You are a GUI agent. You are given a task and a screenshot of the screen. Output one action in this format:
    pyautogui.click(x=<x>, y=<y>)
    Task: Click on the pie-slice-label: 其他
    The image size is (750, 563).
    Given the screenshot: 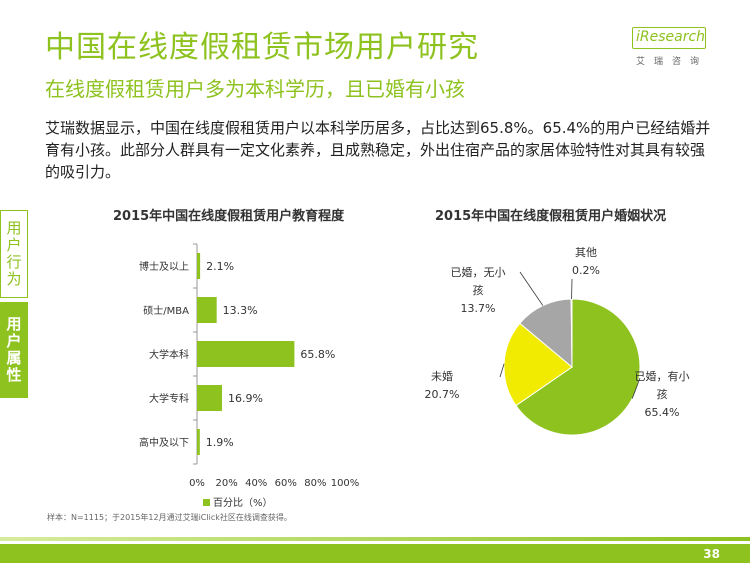 What is the action you would take?
    pyautogui.click(x=586, y=252)
    